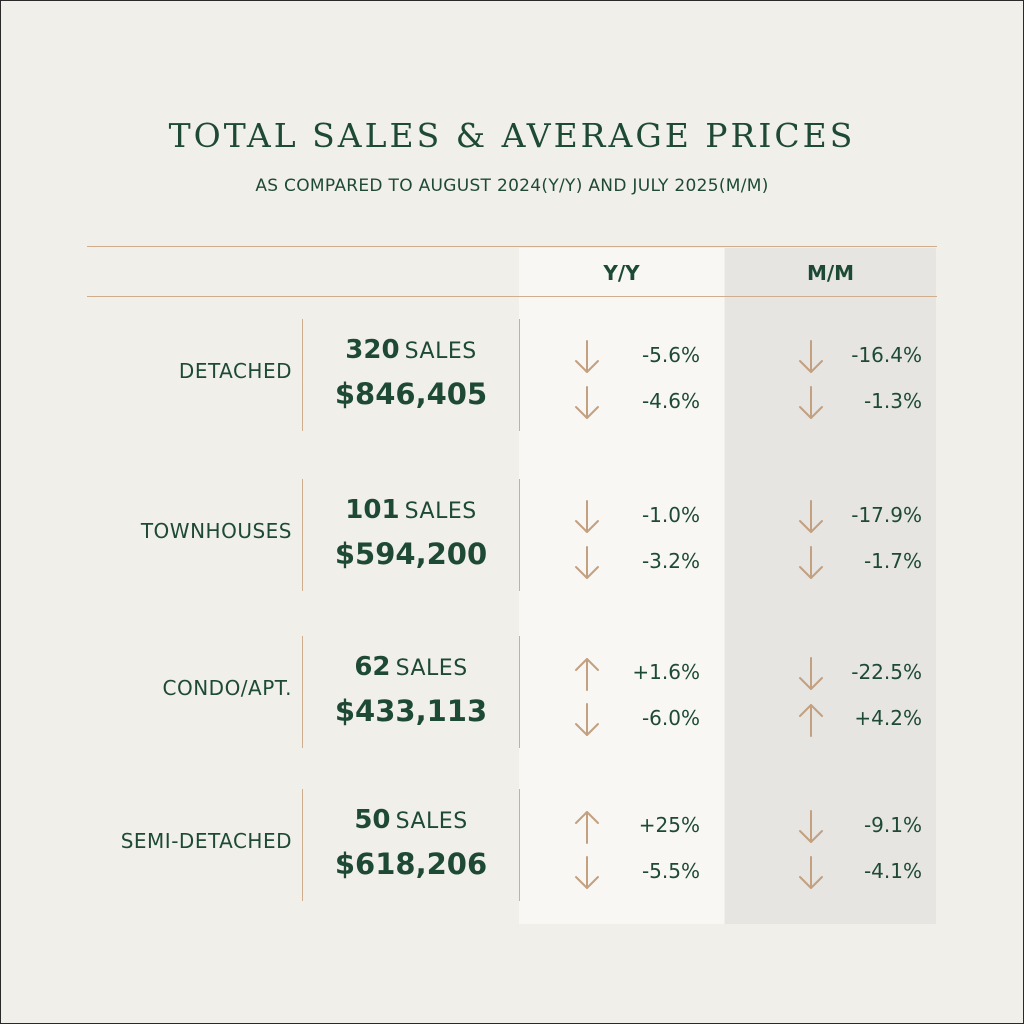 The width and height of the screenshot is (1024, 1024). I want to click on yy-sales-change: +25%, so click(669, 825).